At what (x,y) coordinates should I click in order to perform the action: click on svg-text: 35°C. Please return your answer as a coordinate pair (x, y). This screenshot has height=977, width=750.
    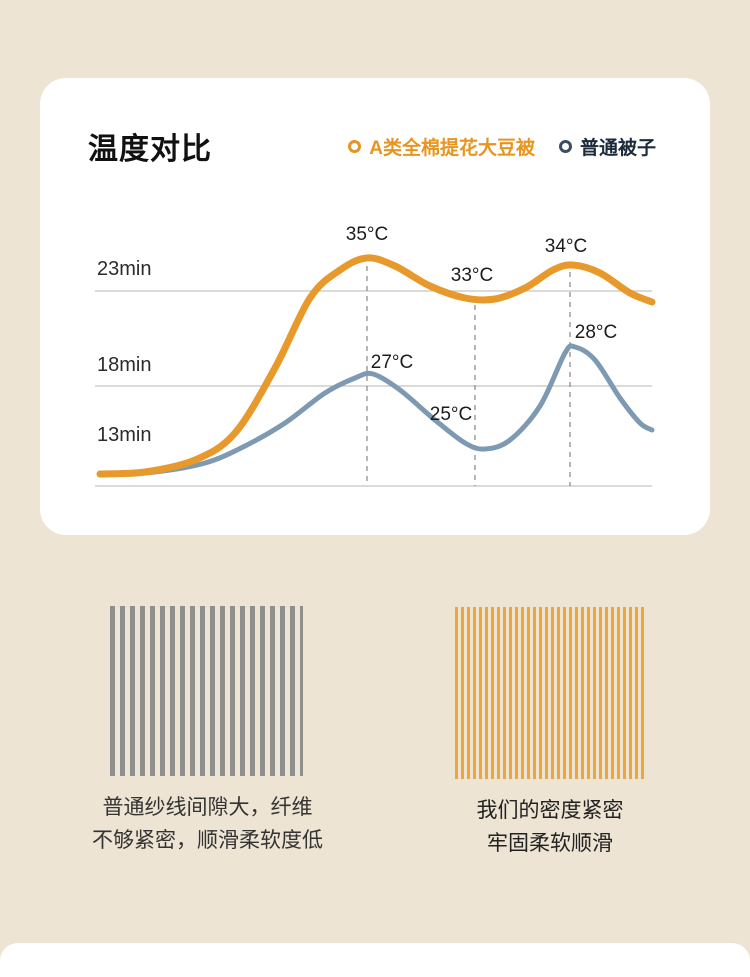
    Looking at the image, I should click on (367, 234).